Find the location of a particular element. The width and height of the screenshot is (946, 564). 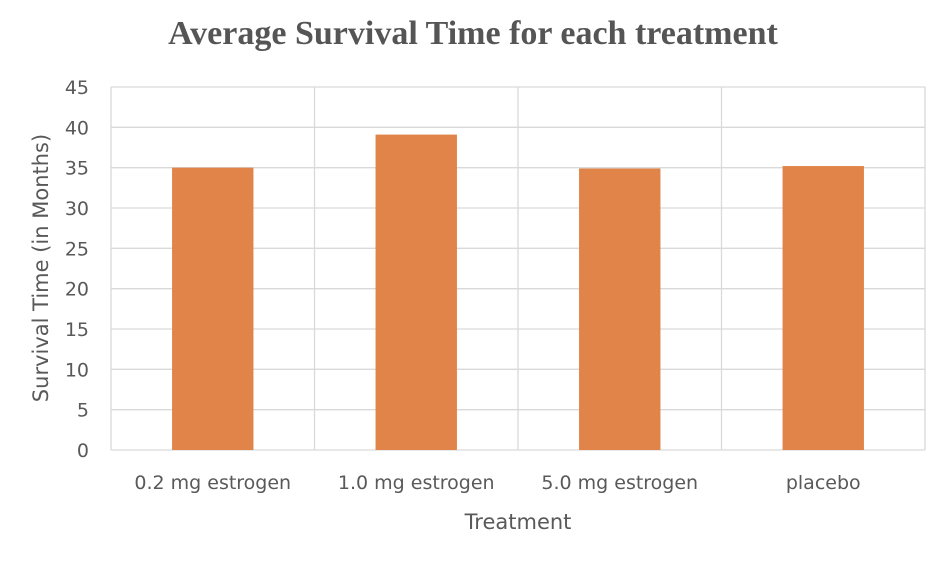

y-tick-label: 10 is located at coordinates (77, 370).